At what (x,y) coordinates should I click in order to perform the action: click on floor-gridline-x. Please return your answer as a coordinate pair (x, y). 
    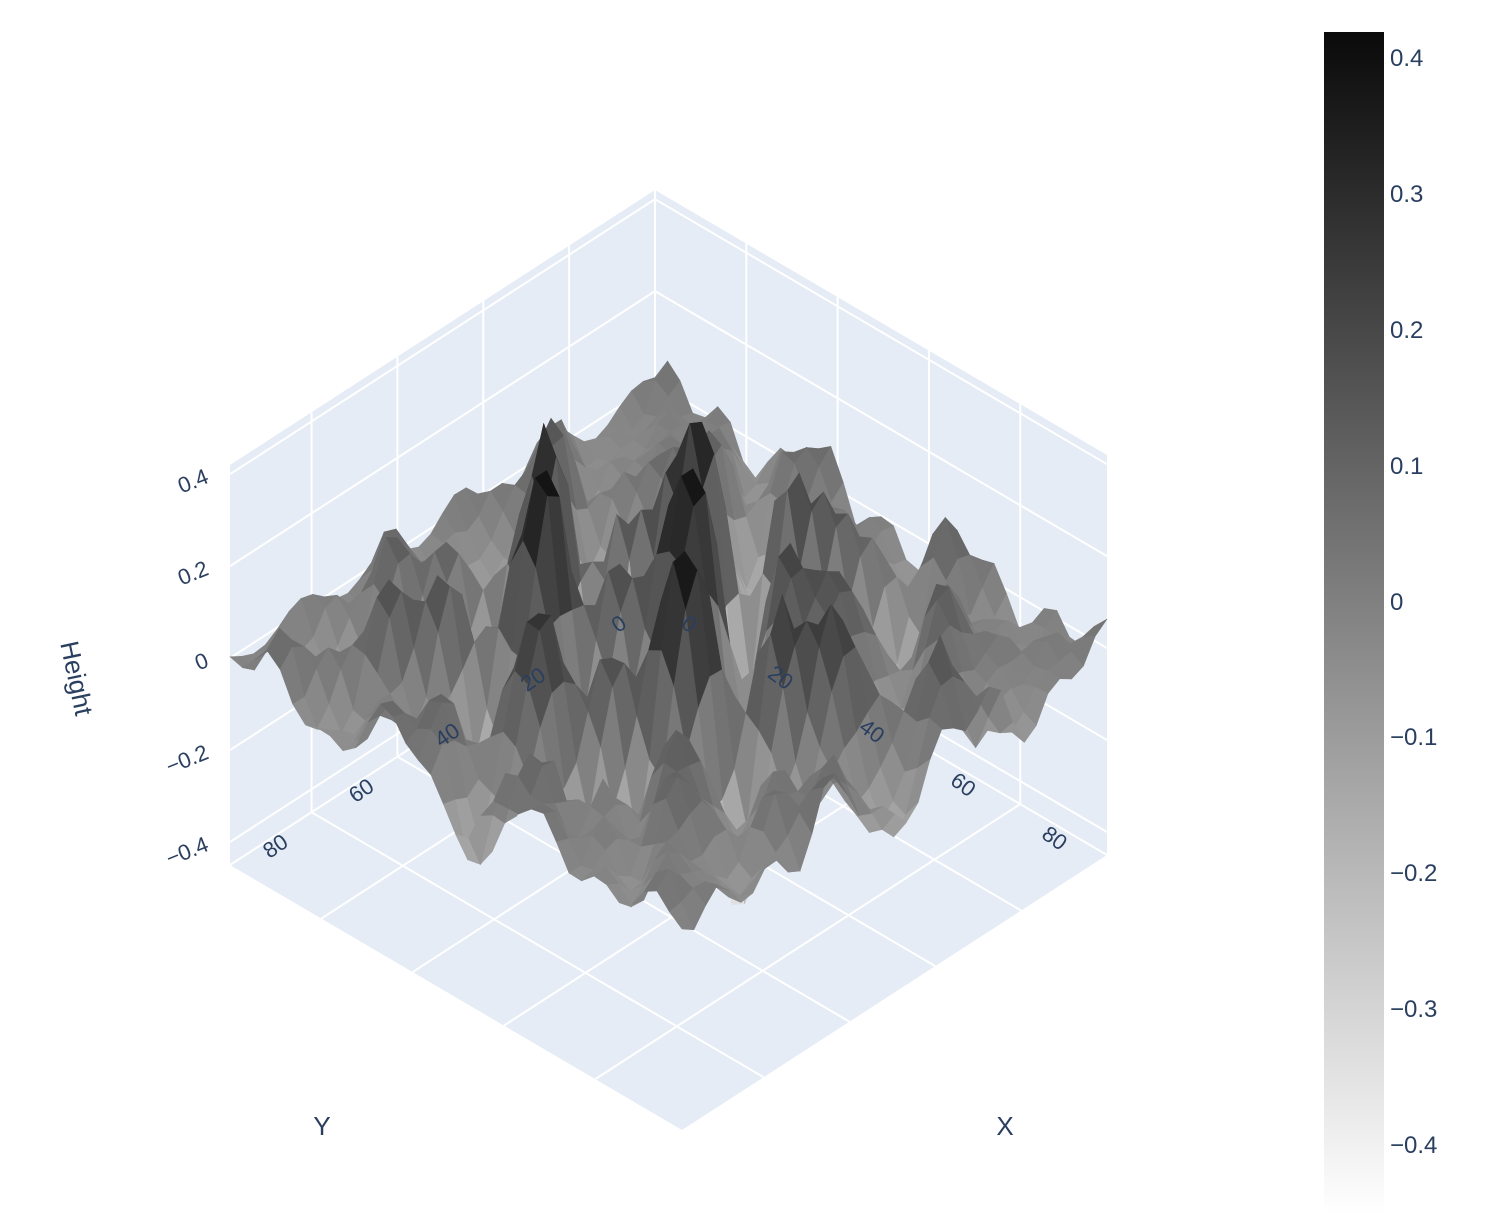
    Looking at the image, I should click on (807, 941).